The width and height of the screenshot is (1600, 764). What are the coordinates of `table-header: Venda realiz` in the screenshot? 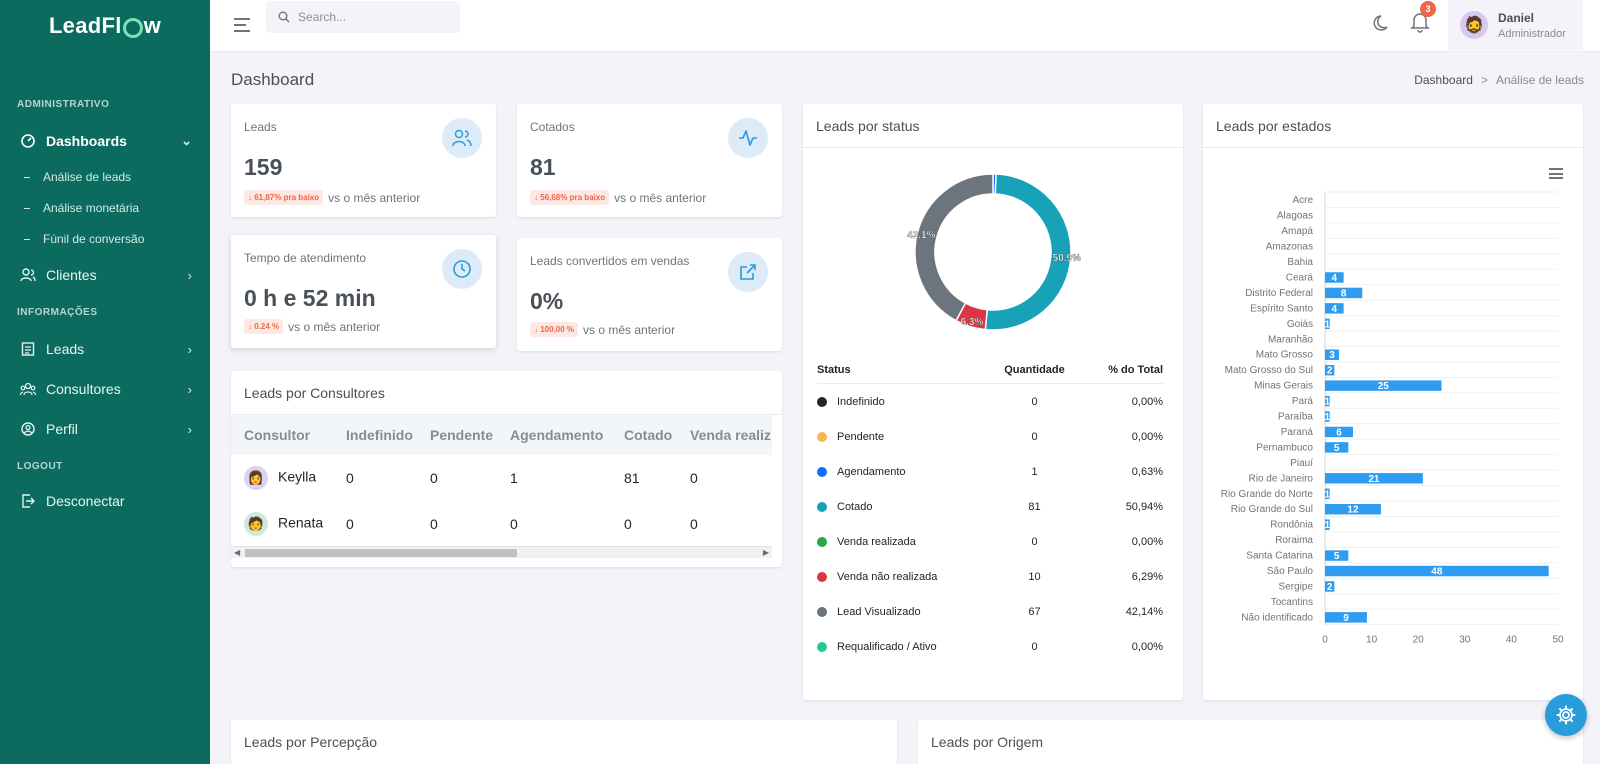 It's located at (730, 435).